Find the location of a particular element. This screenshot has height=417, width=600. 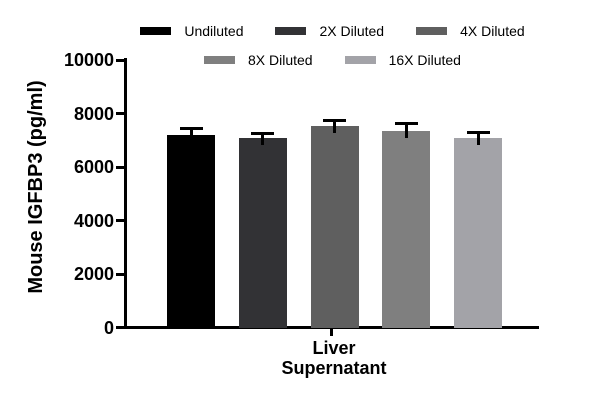

y-tick-label: 0 is located at coordinates (108, 327).